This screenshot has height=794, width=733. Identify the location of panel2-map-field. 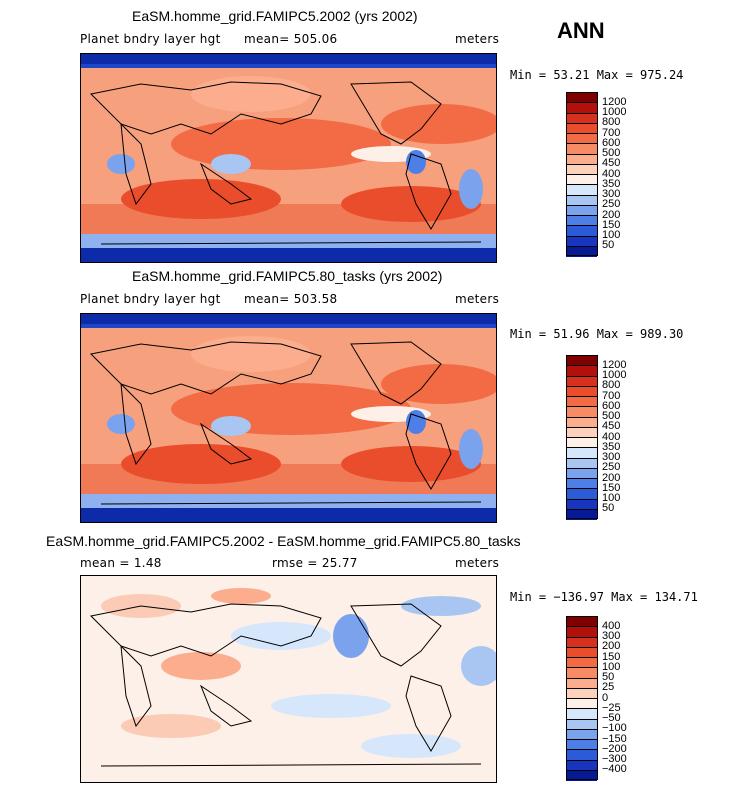
(288, 418).